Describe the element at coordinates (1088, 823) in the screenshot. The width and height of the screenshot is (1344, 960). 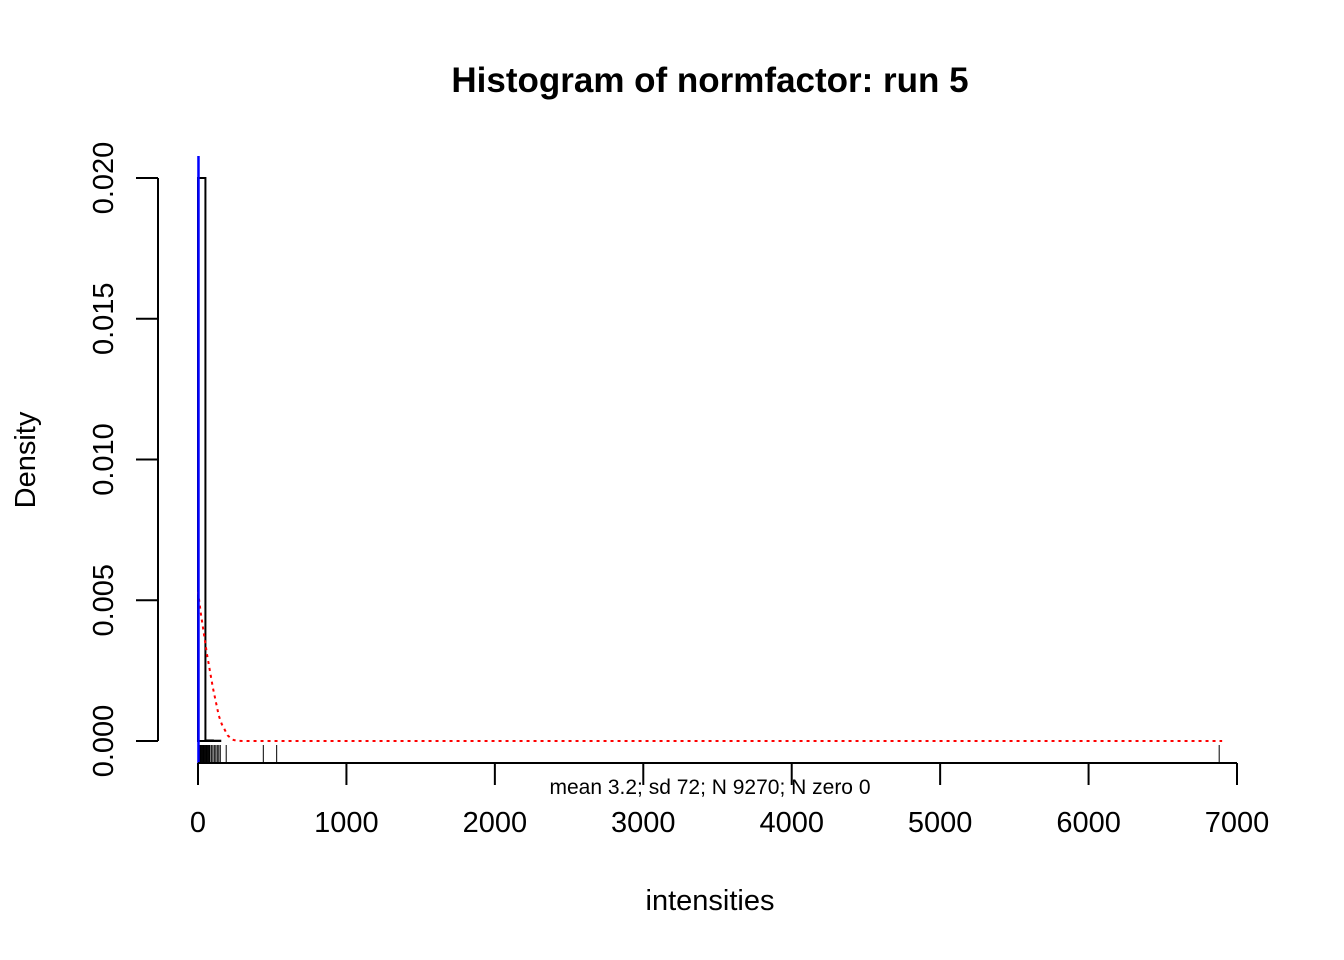
I see `x-tick-label: 6000` at that location.